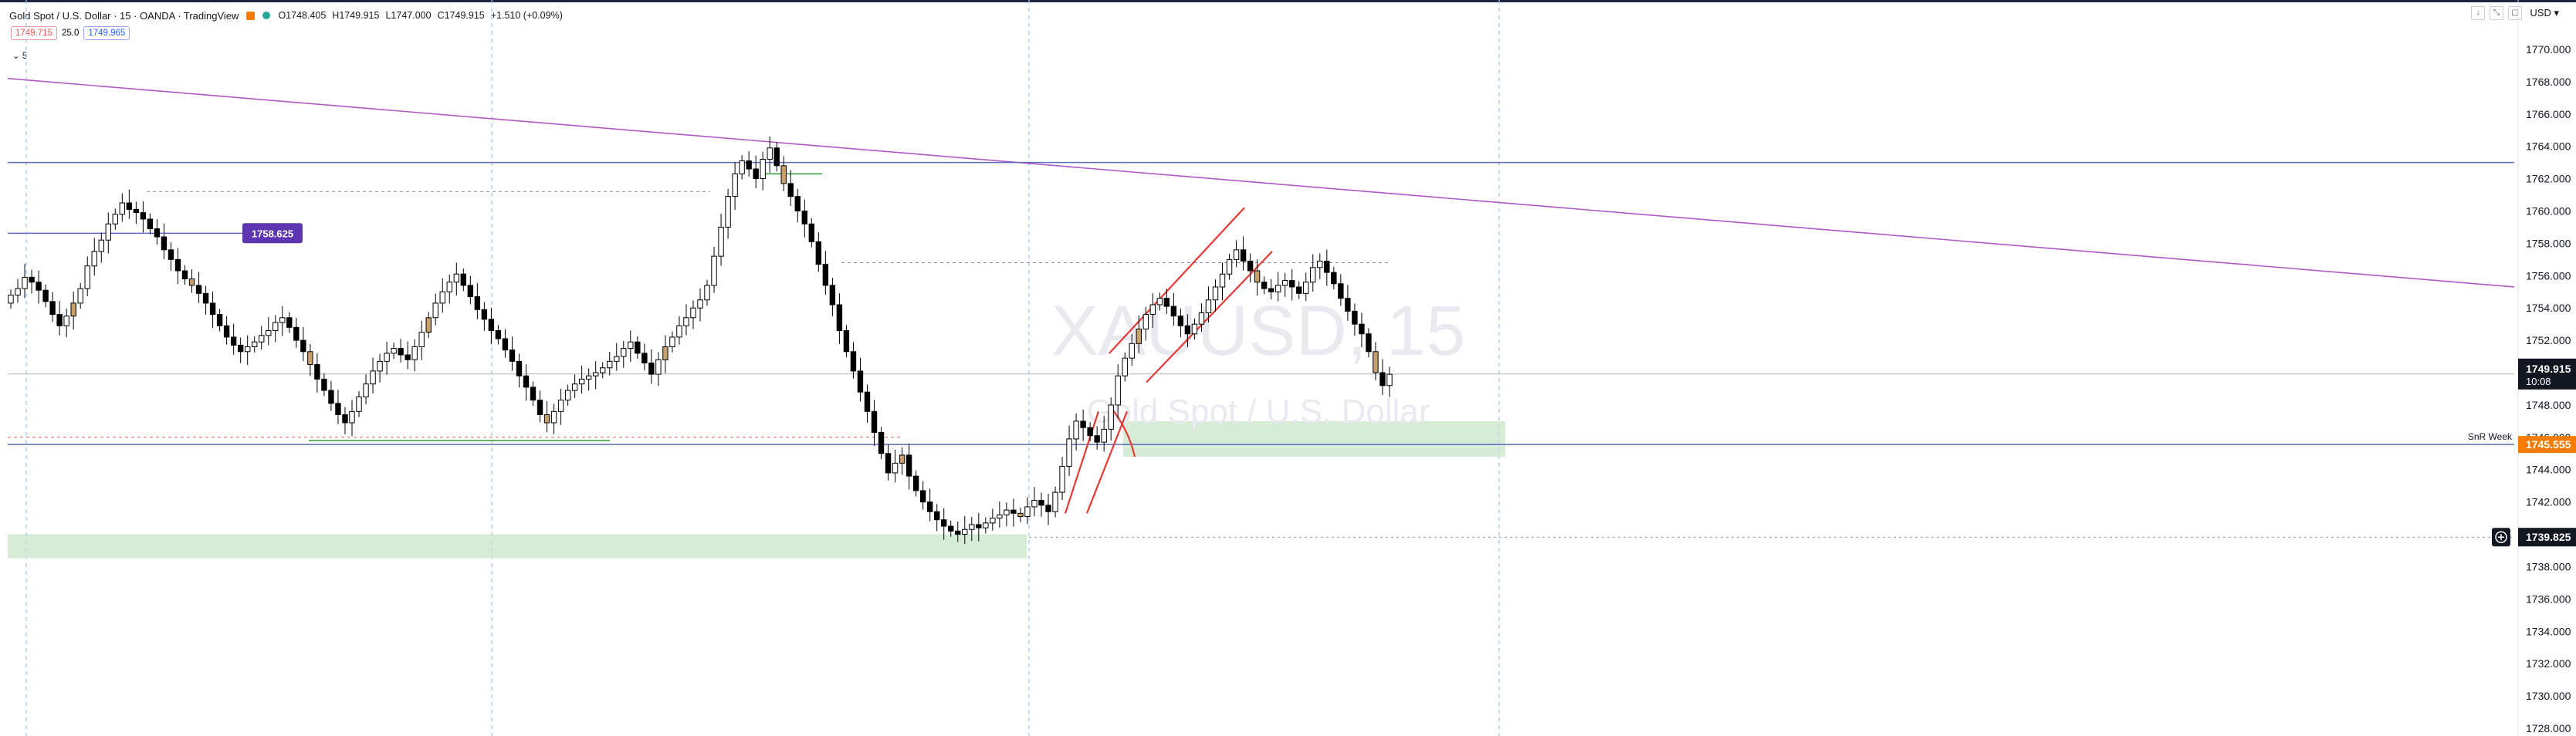 The image size is (2576, 736). I want to click on low-value: L1747.000, so click(408, 15).